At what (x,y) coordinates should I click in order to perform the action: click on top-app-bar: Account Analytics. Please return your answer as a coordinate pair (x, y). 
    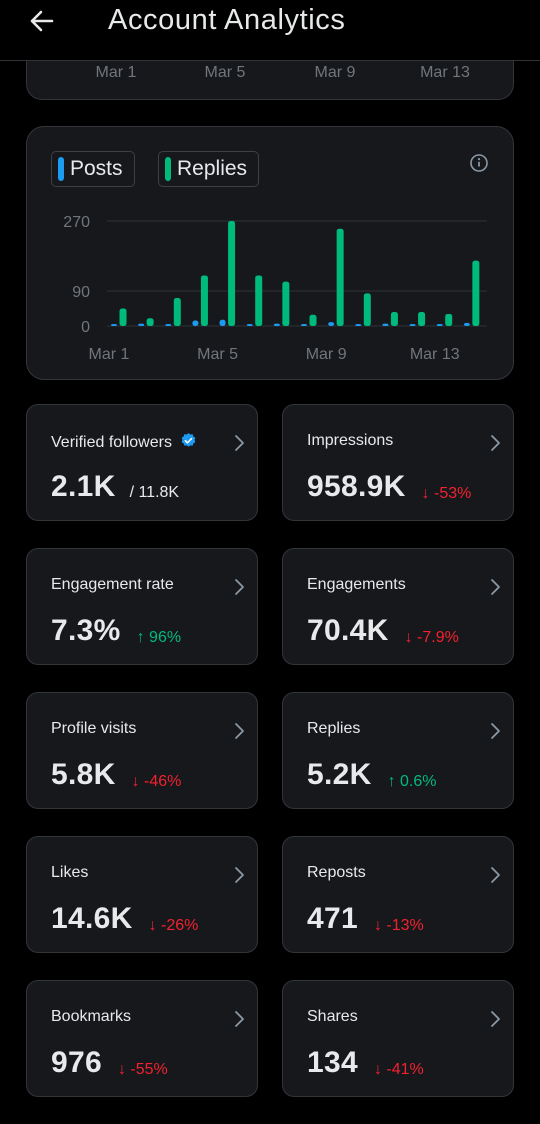
    Looking at the image, I should click on (270, 30).